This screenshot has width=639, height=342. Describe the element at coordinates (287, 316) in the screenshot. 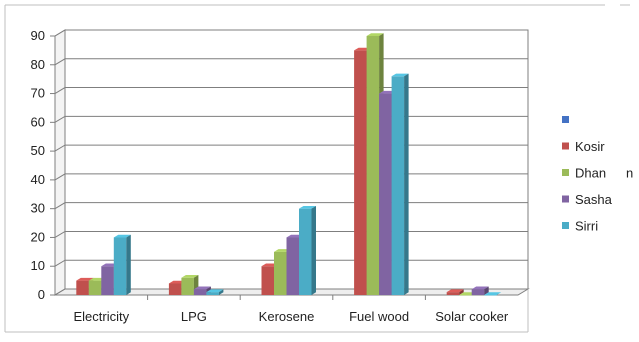

I see `x-tick-label: Kerosene` at that location.